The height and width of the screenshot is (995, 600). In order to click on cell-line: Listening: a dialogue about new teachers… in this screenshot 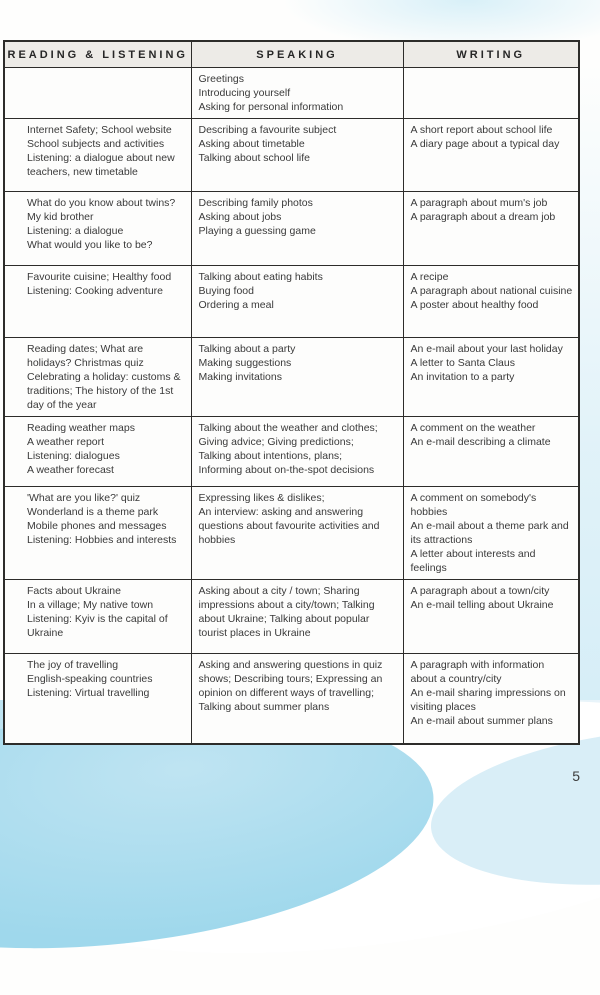, I will do `click(101, 165)`.